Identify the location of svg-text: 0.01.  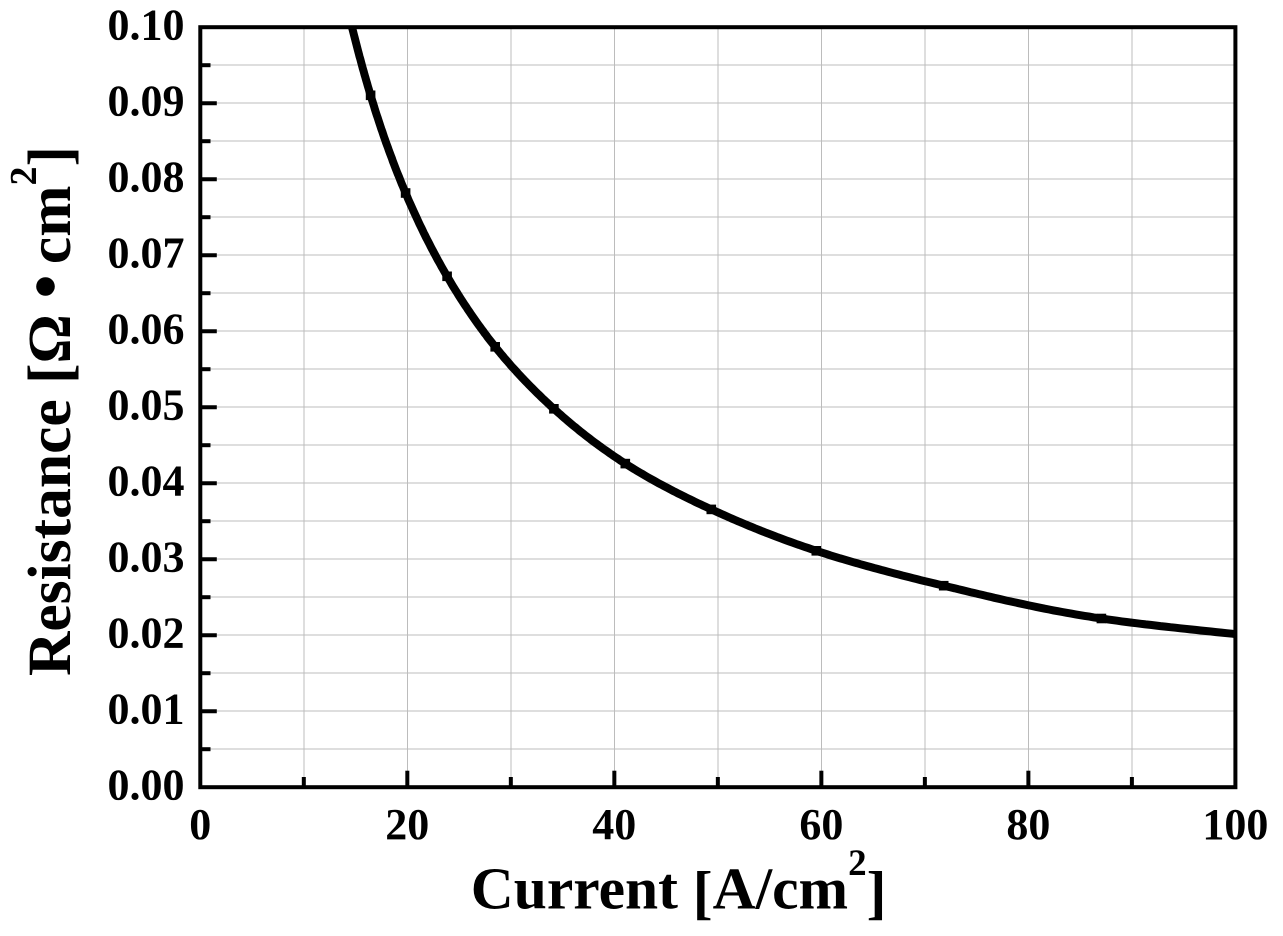
(146, 709).